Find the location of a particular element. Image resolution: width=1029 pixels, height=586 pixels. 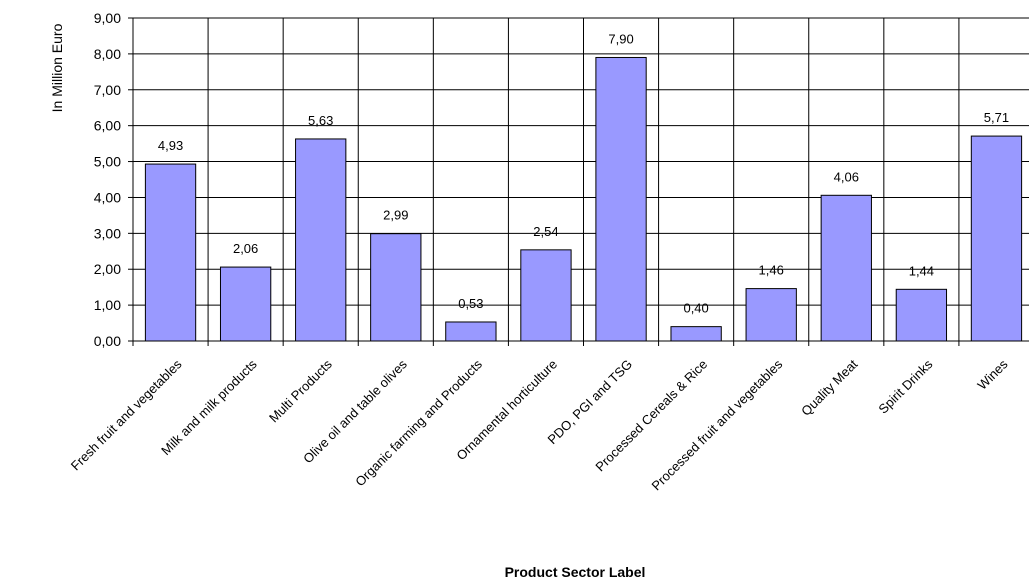

y-tick-label: 4,00 is located at coordinates (107, 197).